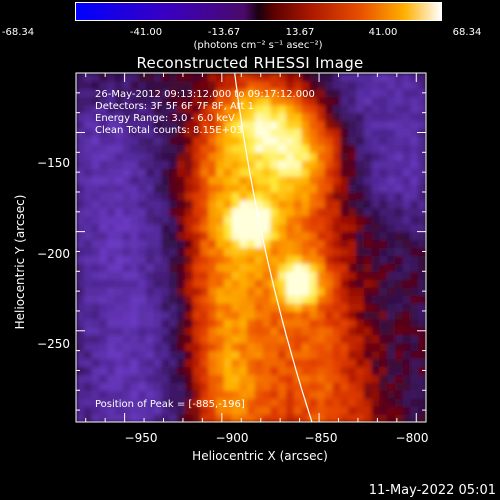 The height and width of the screenshot is (500, 500). I want to click on timestamp: 11-May-2022 05:01, so click(432, 490).